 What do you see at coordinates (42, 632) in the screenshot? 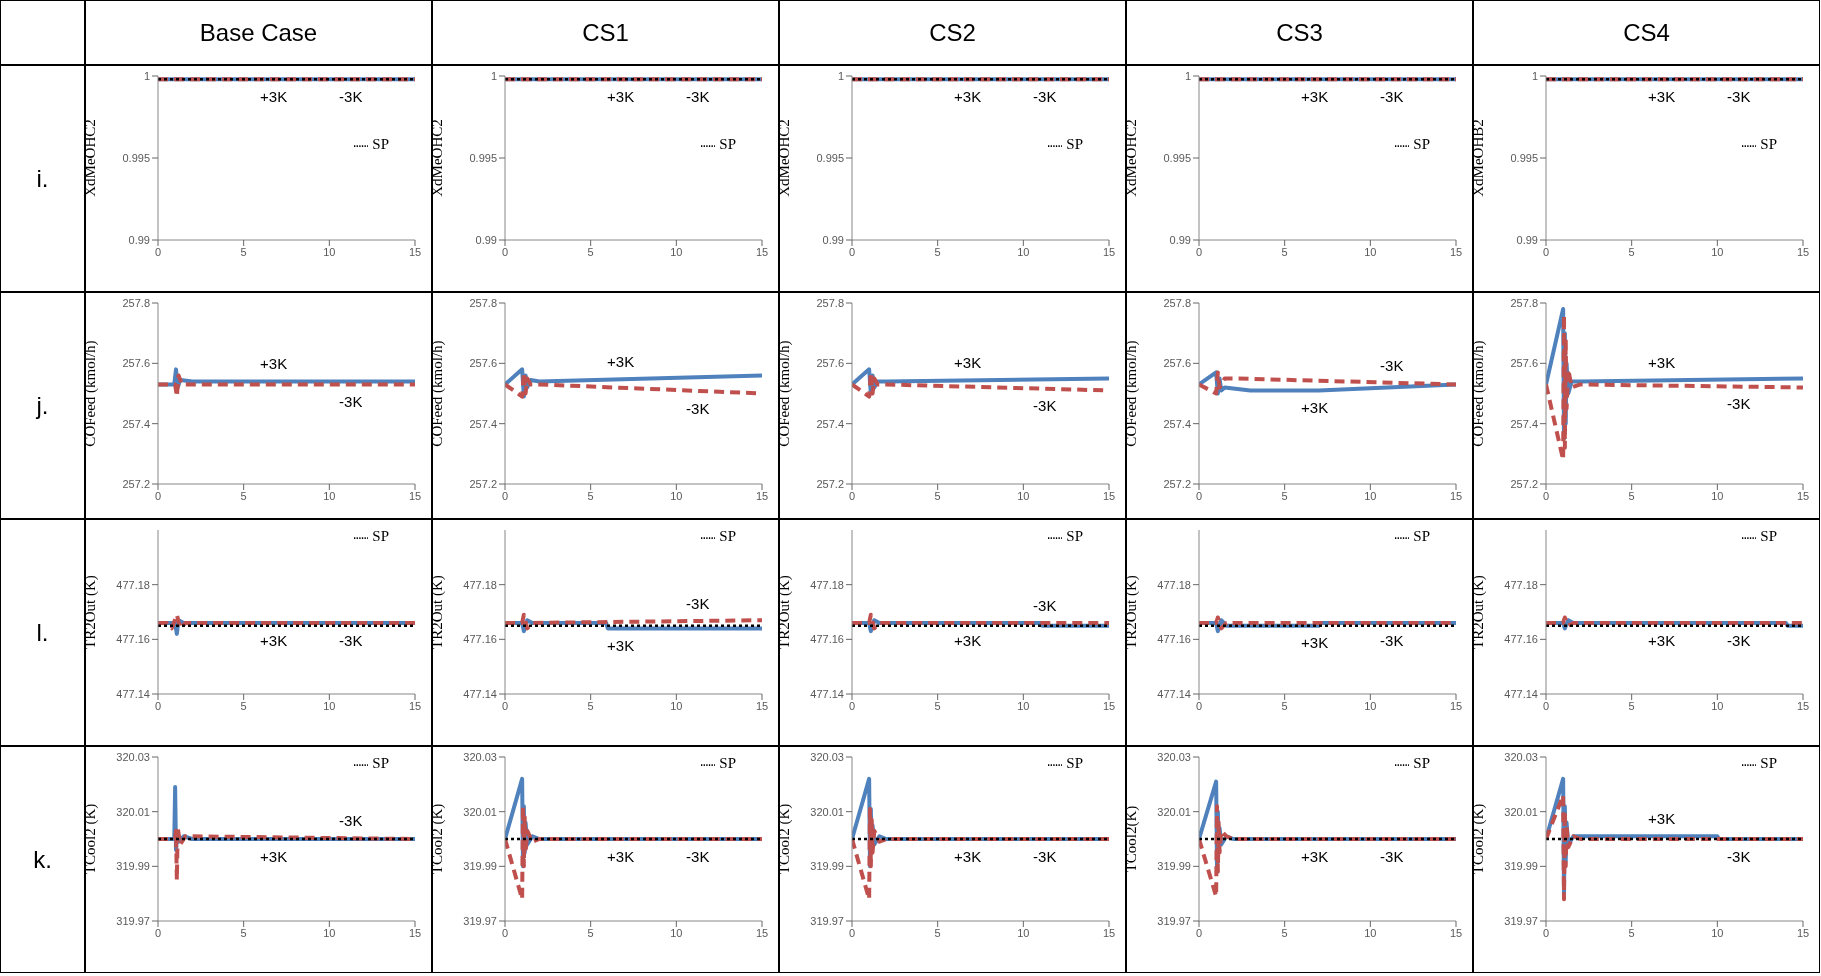
I see `text: l.` at bounding box center [42, 632].